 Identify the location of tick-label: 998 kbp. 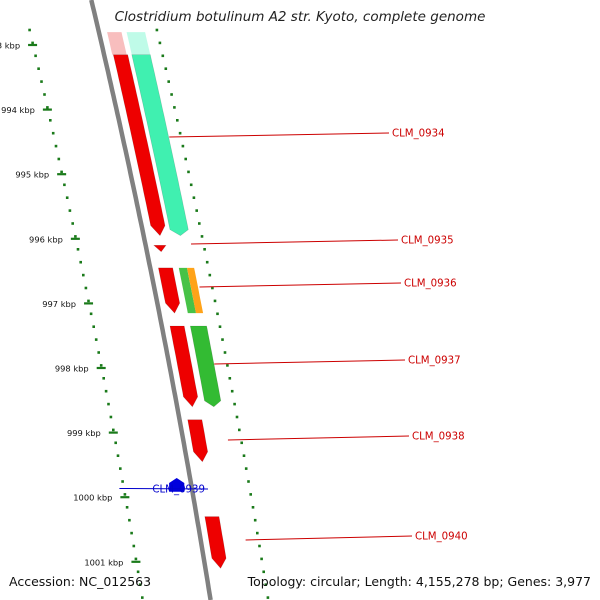
(72, 369).